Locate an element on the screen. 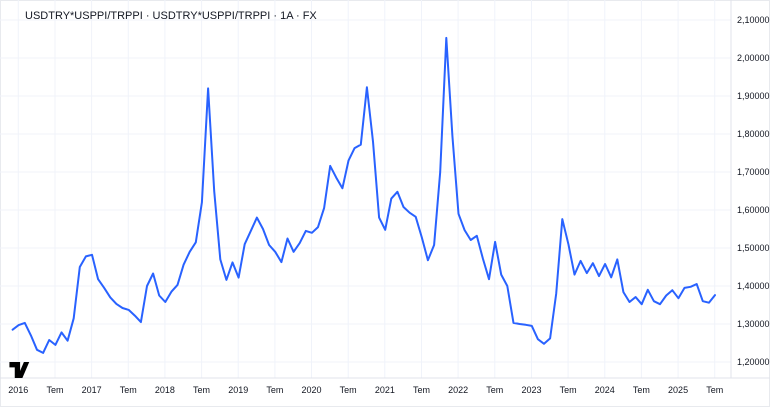 Image resolution: width=770 pixels, height=407 pixels. price-tick-label: 1,50000 is located at coordinates (753, 247).